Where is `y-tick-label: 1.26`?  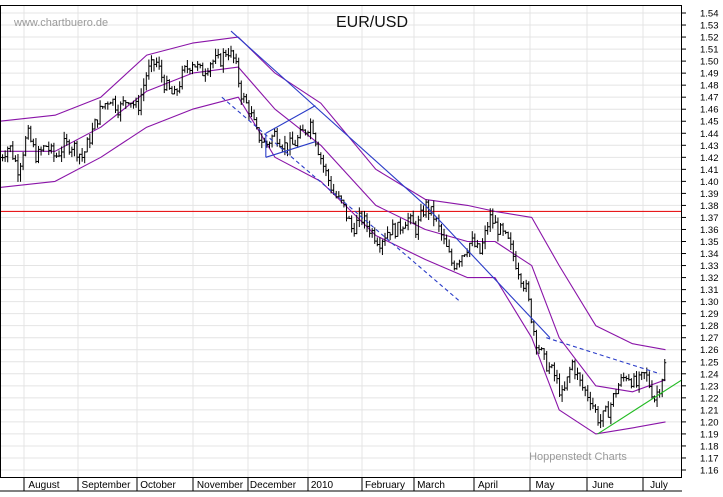
y-tick-label: 1.26 is located at coordinates (709, 350).